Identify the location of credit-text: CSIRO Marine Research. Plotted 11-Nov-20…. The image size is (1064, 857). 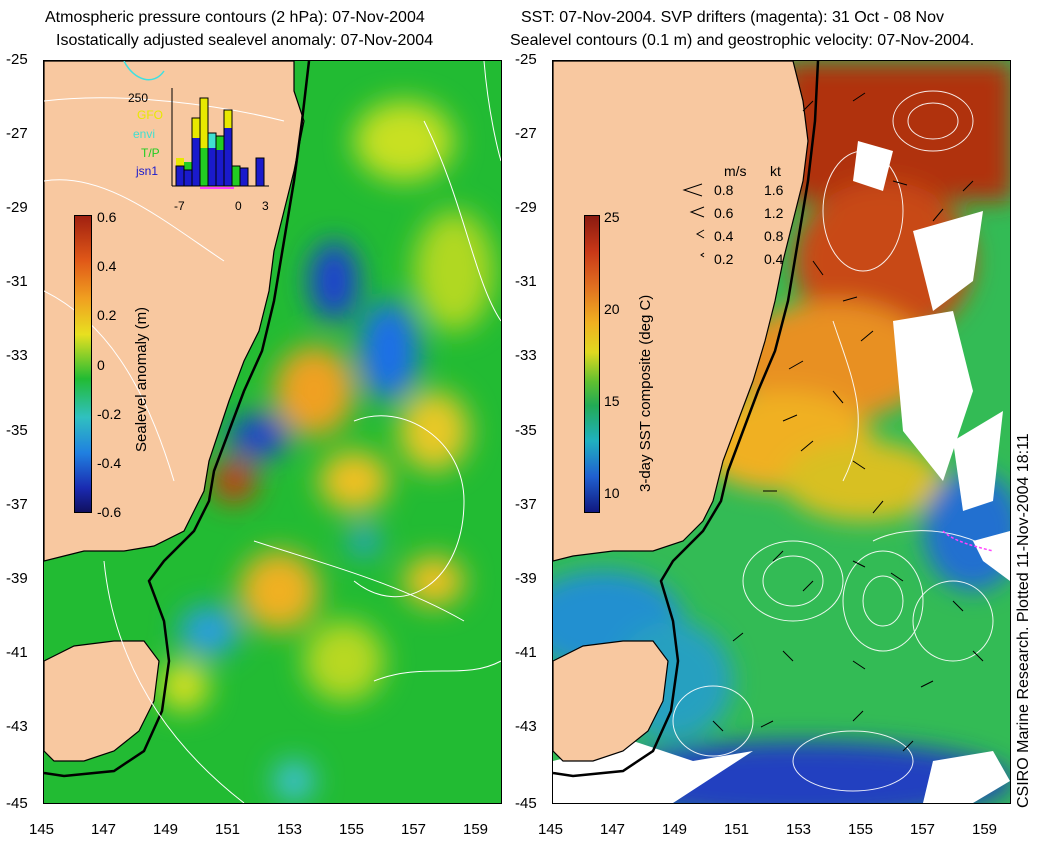
(1023, 620).